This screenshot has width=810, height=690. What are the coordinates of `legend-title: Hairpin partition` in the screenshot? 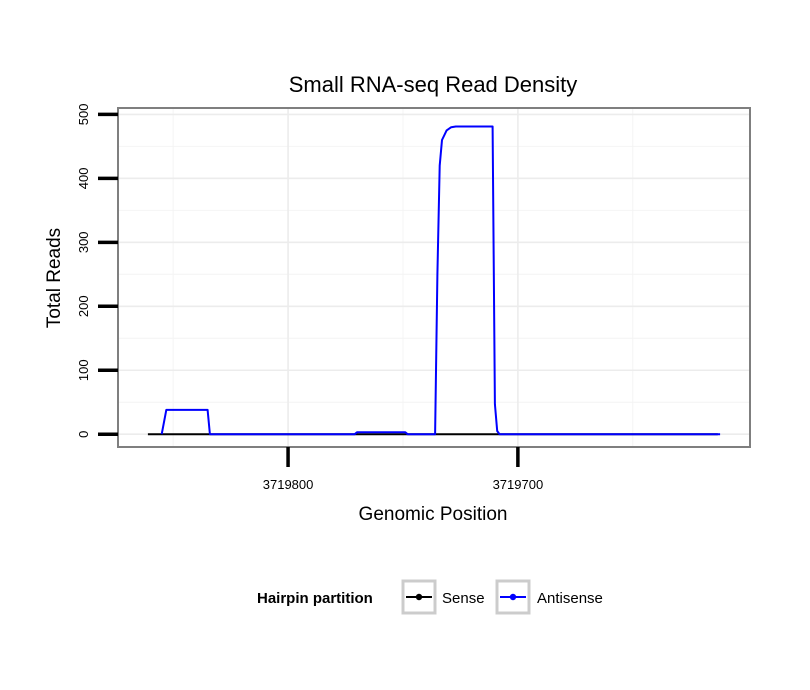 It's located at (315, 598).